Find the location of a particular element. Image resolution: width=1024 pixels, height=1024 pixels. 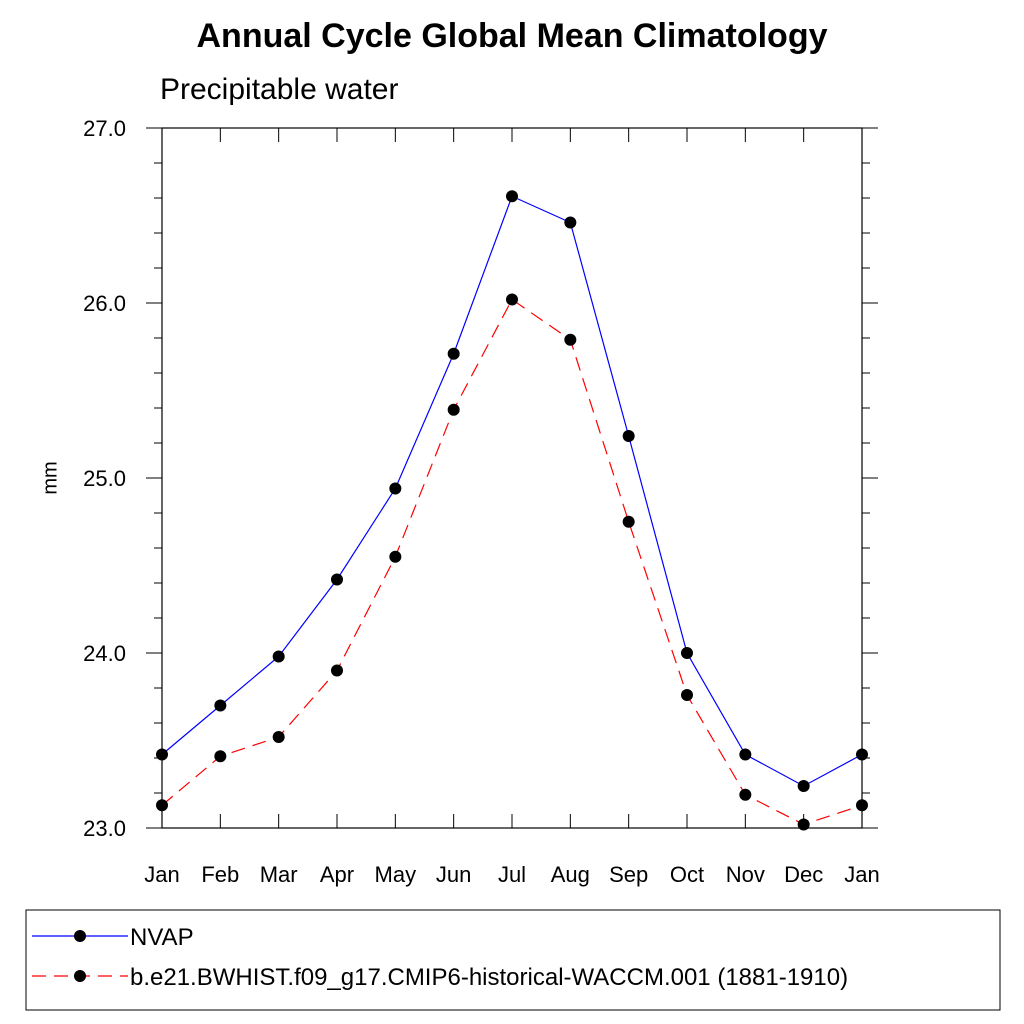

y-tick-label: 26.0 is located at coordinates (104, 303).